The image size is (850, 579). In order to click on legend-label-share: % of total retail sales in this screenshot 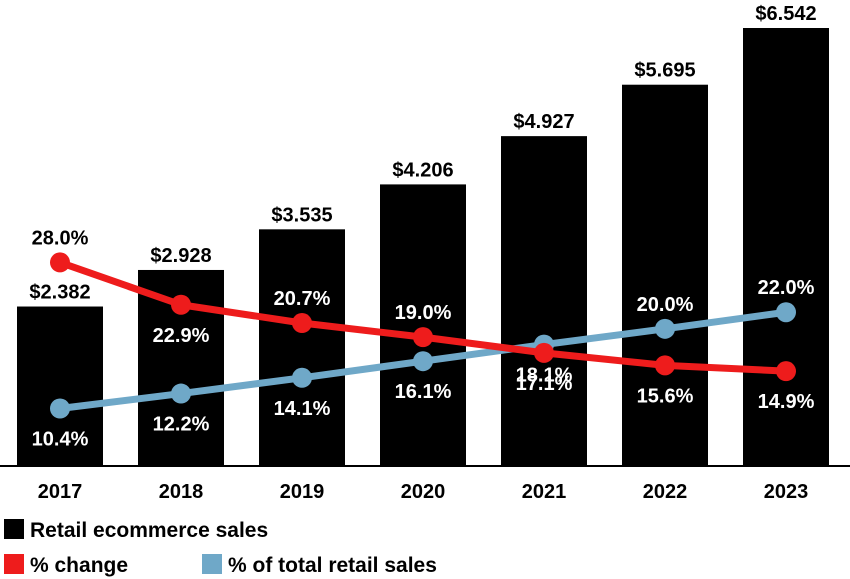, I will do `click(332, 565)`.